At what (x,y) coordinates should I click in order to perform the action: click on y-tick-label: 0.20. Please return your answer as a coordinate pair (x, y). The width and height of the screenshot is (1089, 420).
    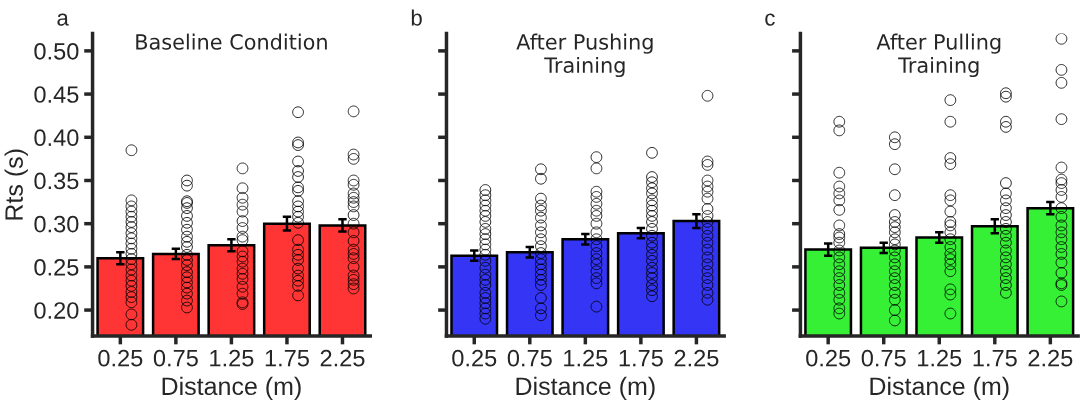
    Looking at the image, I should click on (56, 310).